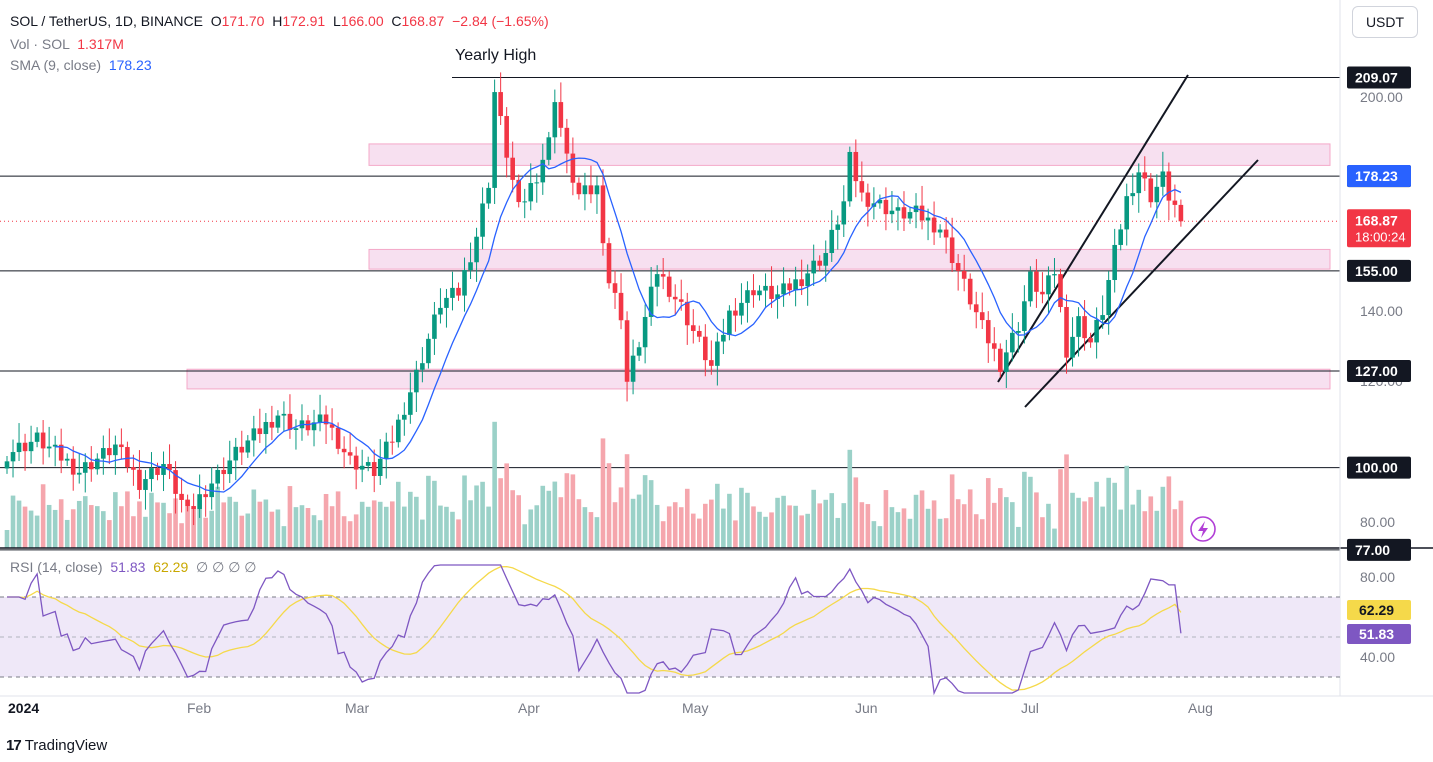  Describe the element at coordinates (1379, 610) in the screenshot. I see `rsi-ma-label-bg` at that location.